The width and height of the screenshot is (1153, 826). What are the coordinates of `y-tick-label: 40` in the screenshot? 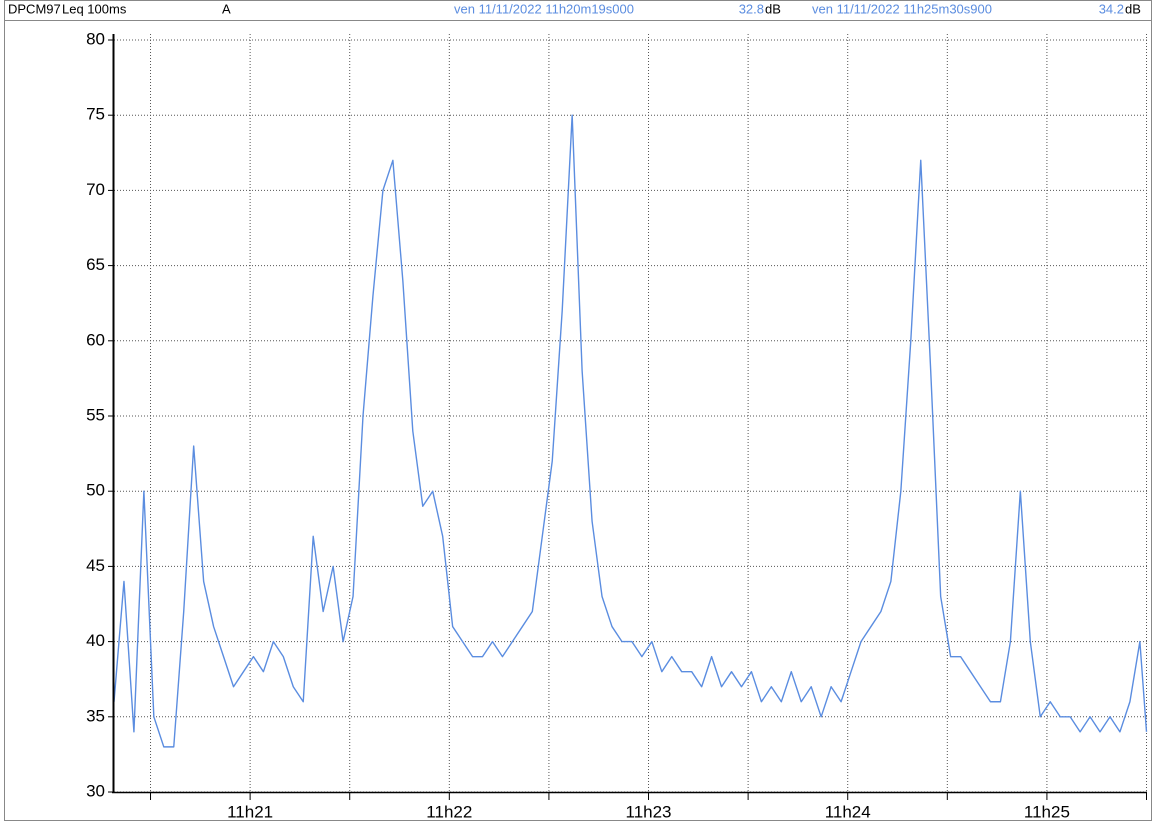 It's located at (95, 640).